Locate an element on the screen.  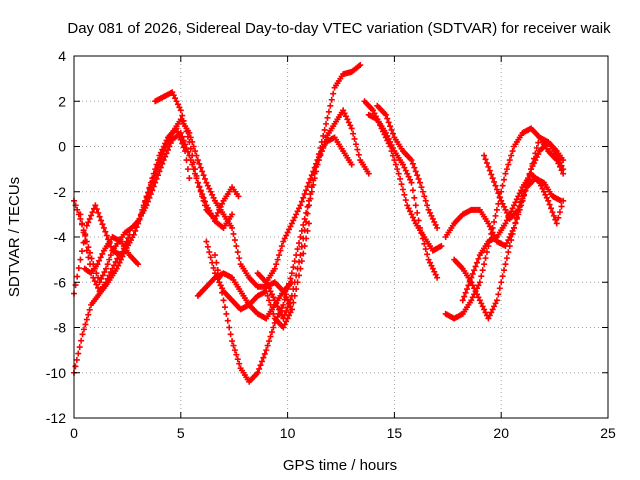
series-track-k is located at coordinates (313, 214).